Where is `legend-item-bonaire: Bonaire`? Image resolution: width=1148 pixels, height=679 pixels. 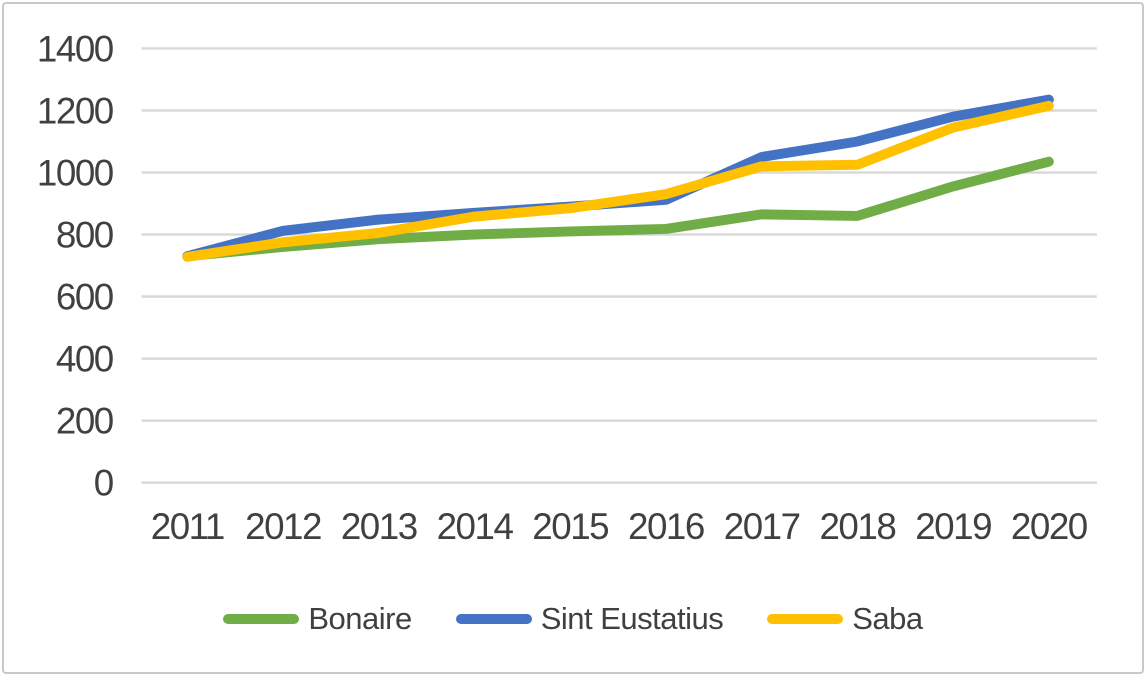
legend-item-bonaire: Bonaire is located at coordinates (317, 619).